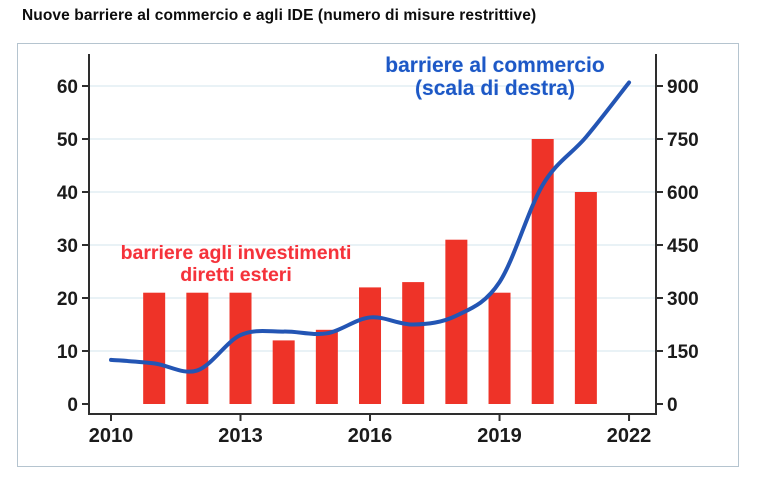 The height and width of the screenshot is (482, 760). Describe the element at coordinates (240, 348) in the screenshot. I see `fdi-bar-2013` at that location.